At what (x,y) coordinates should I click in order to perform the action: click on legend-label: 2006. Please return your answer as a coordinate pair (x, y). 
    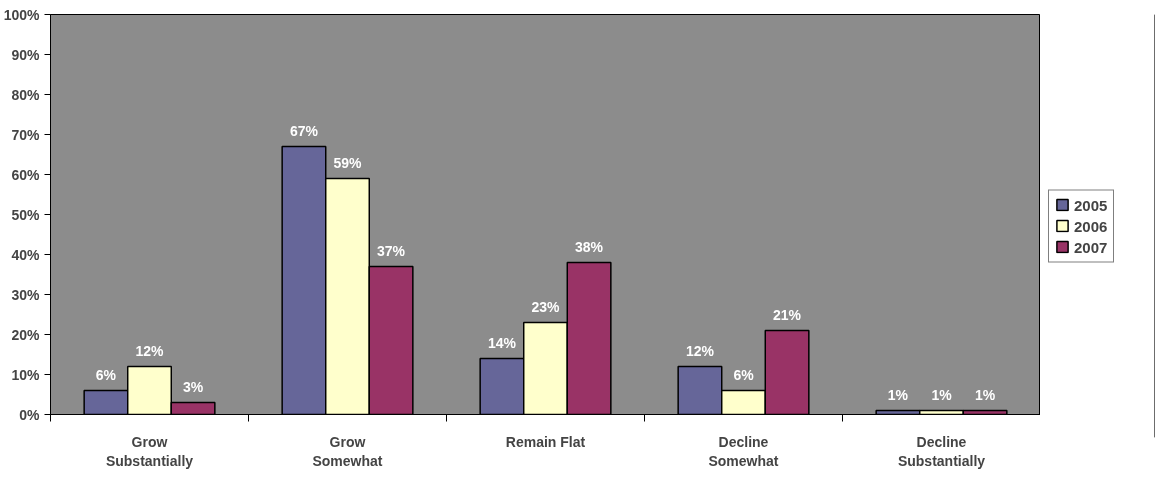
    Looking at the image, I should click on (1091, 225).